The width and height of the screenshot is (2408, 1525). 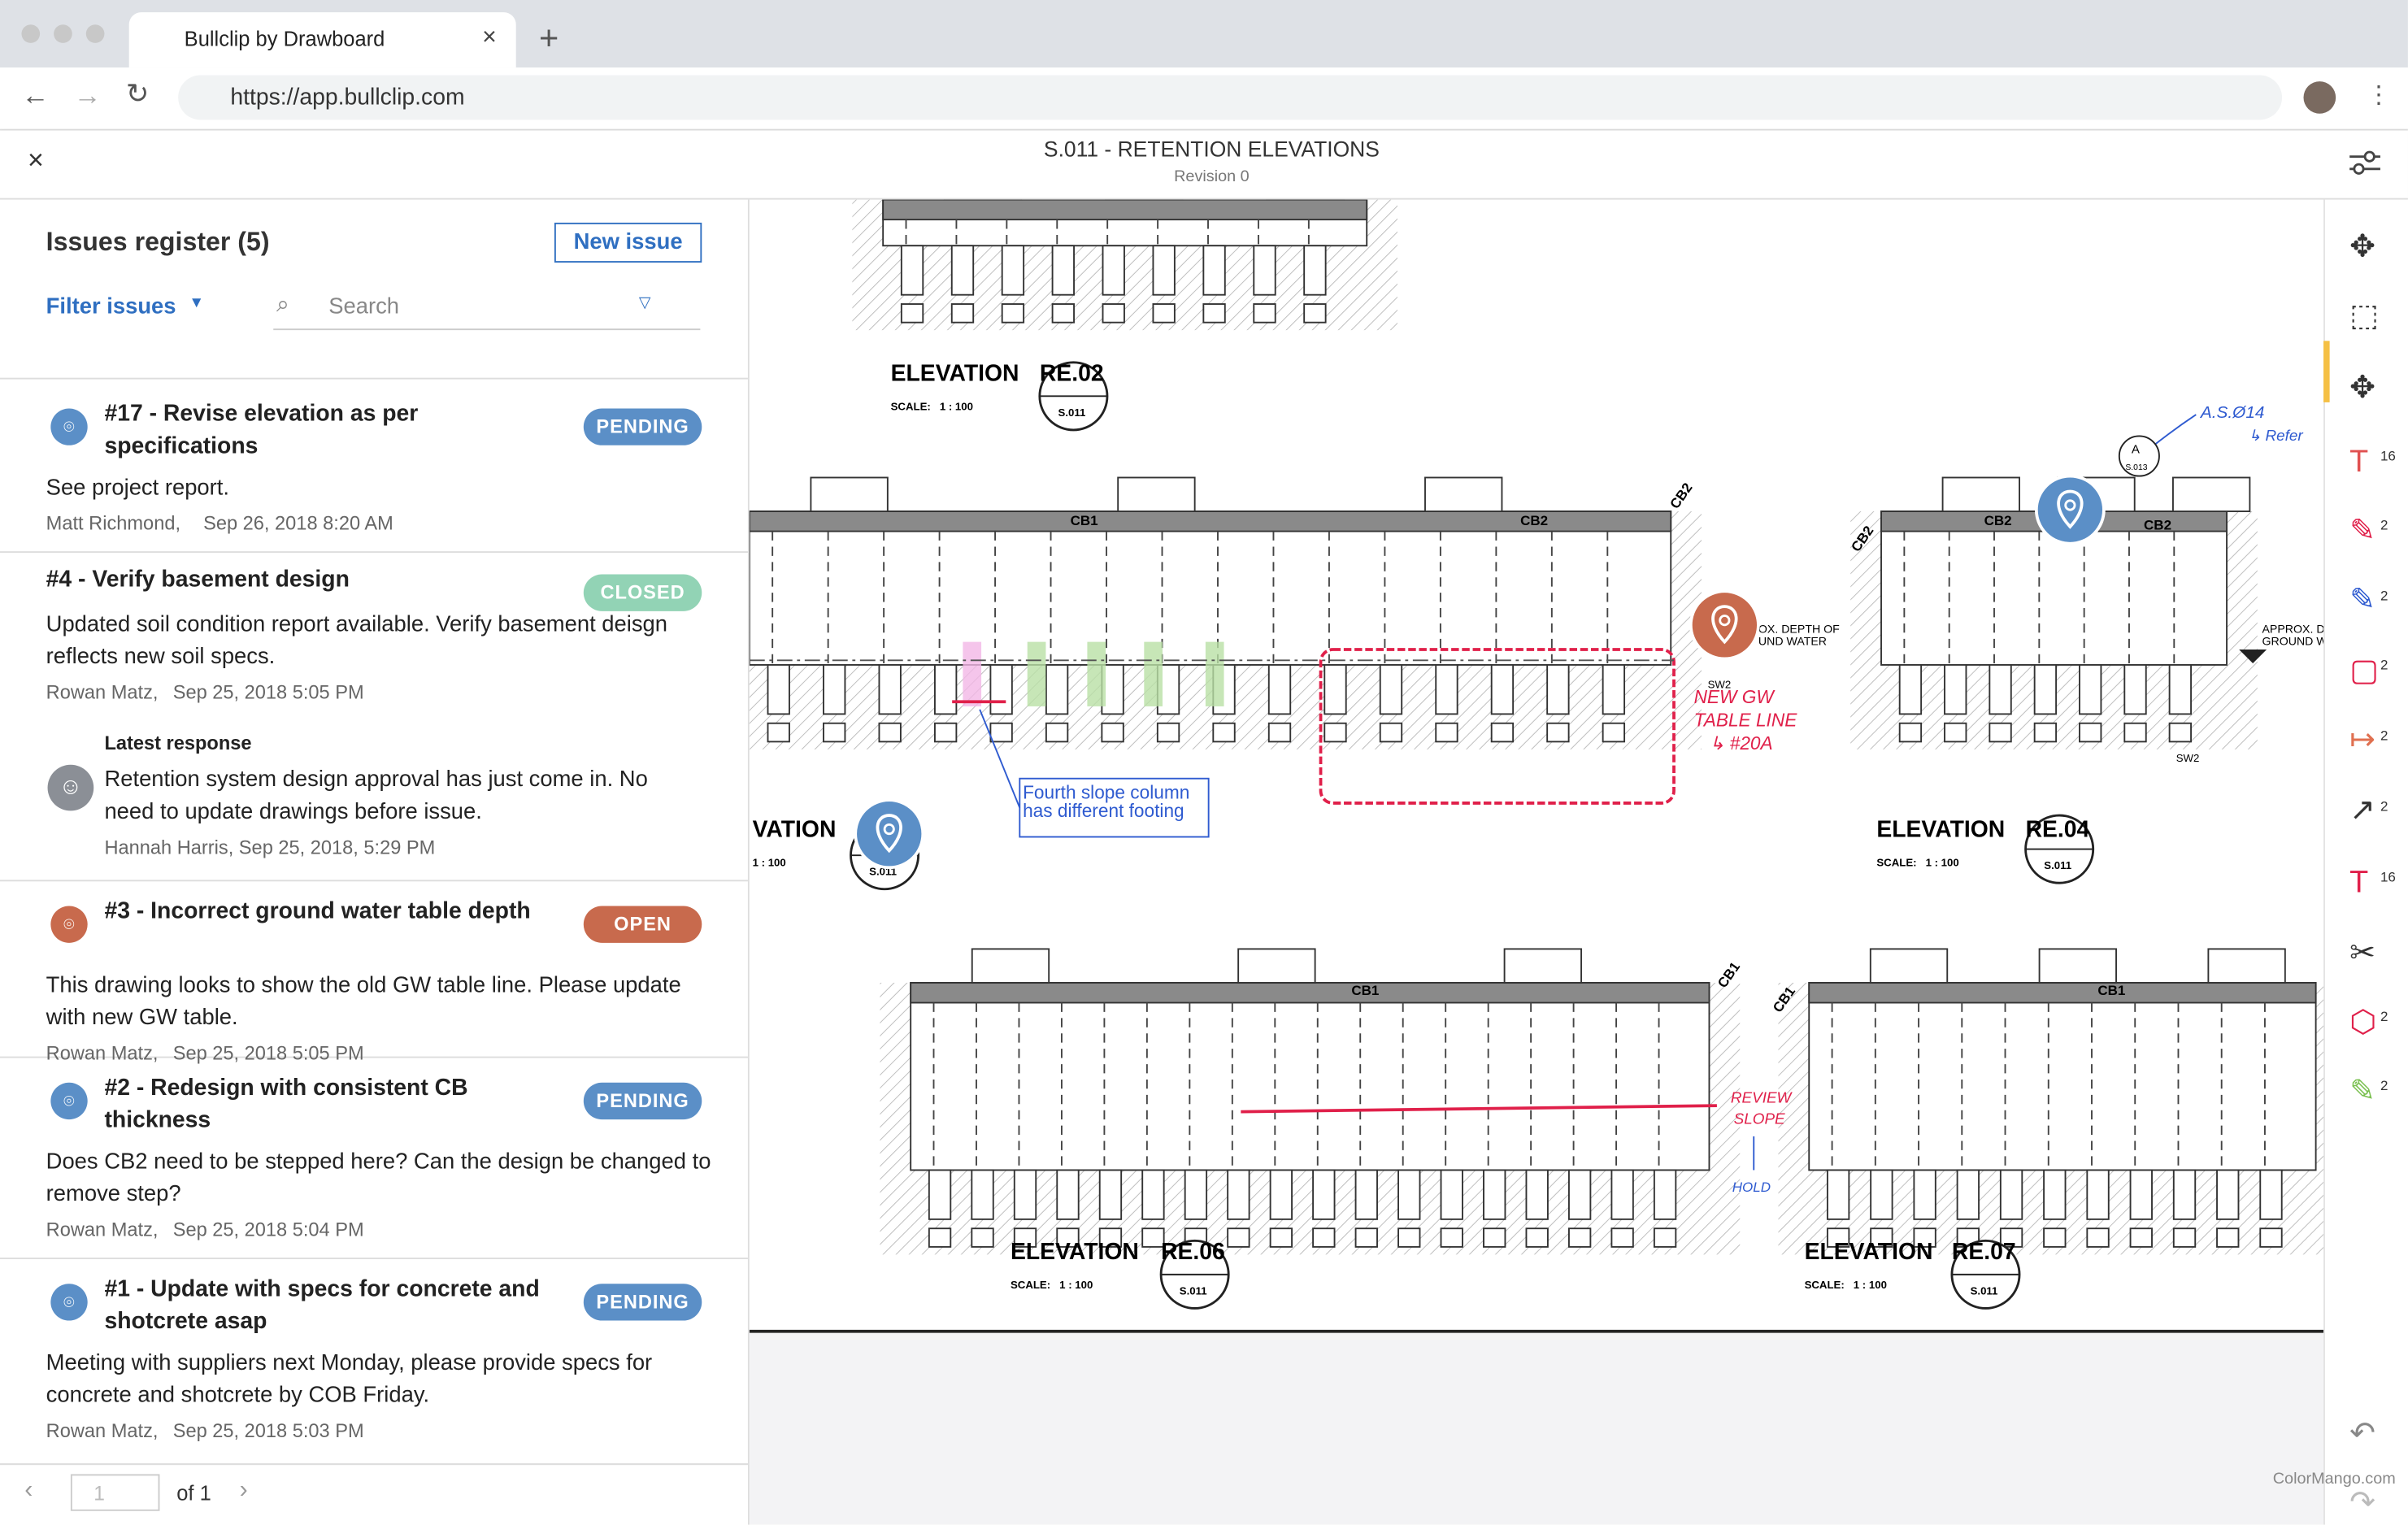 I want to click on handwritten-note: ↳ Refer, so click(x=2275, y=436).